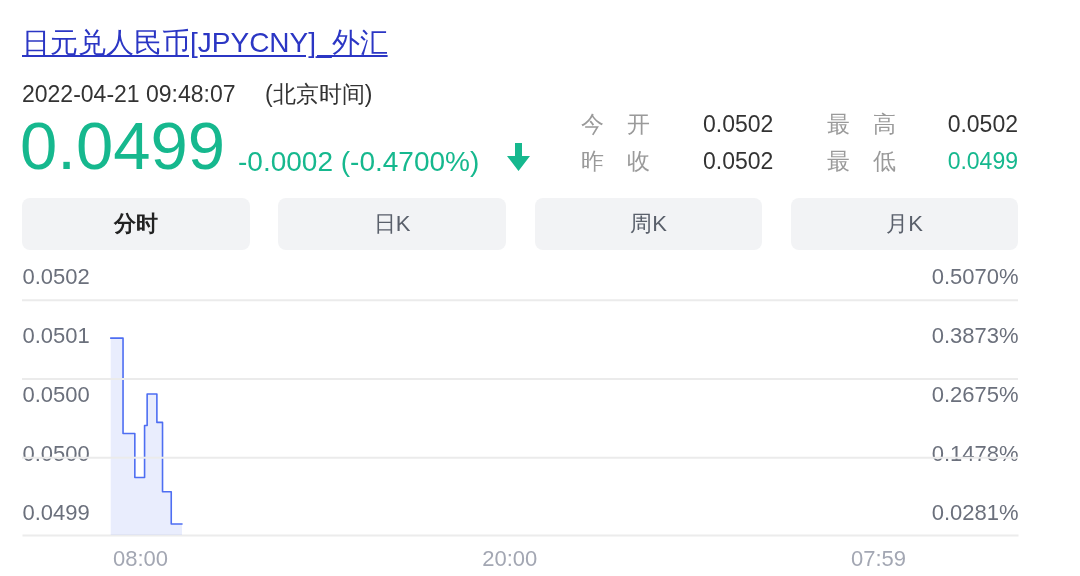 The height and width of the screenshot is (576, 1080). Describe the element at coordinates (140, 558) in the screenshot. I see `x-tick-label: 08:00` at that location.